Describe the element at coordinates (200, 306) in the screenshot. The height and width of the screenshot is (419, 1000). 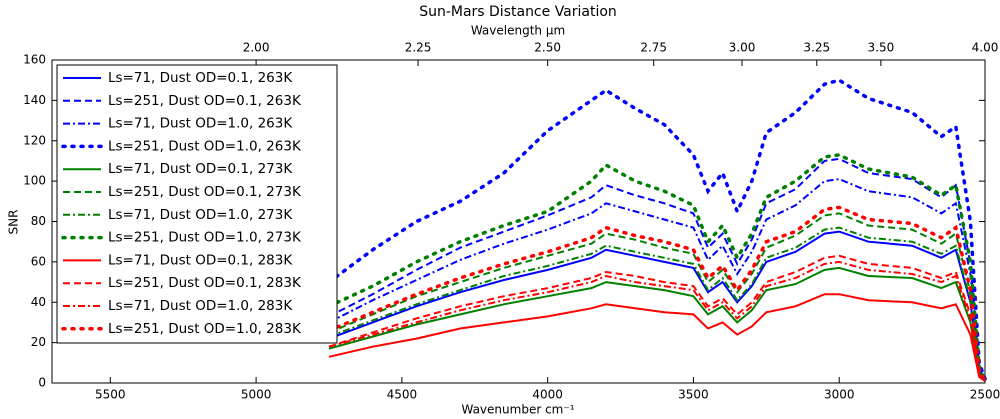
I see `legend-label: Ls=71, Dust OD=1.0, 283K` at that location.